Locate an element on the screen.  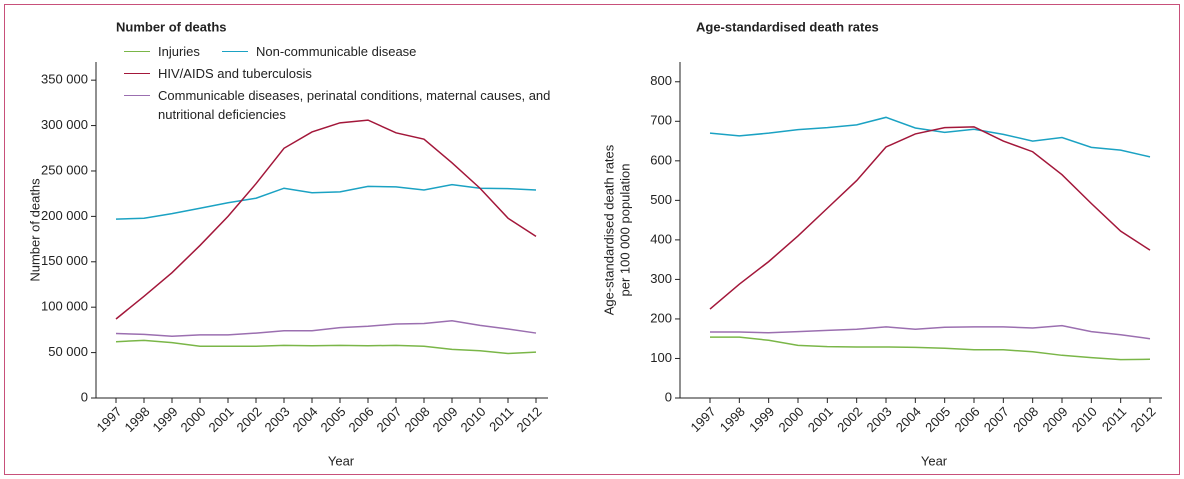
y-axis-label: Age-standardised death rates is located at coordinates (608, 229).